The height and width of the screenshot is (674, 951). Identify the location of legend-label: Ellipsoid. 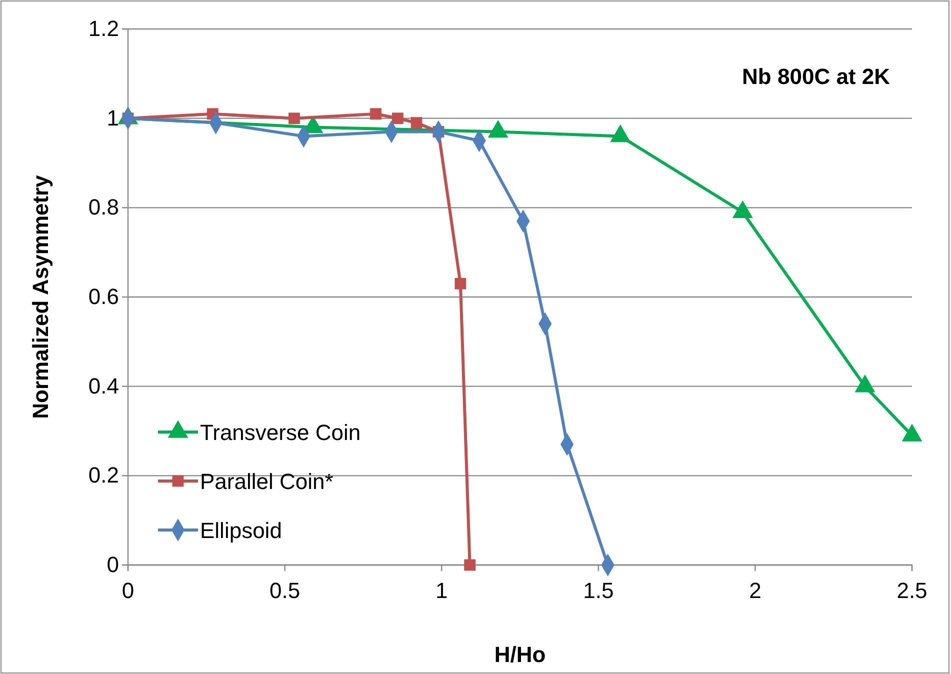
(241, 530).